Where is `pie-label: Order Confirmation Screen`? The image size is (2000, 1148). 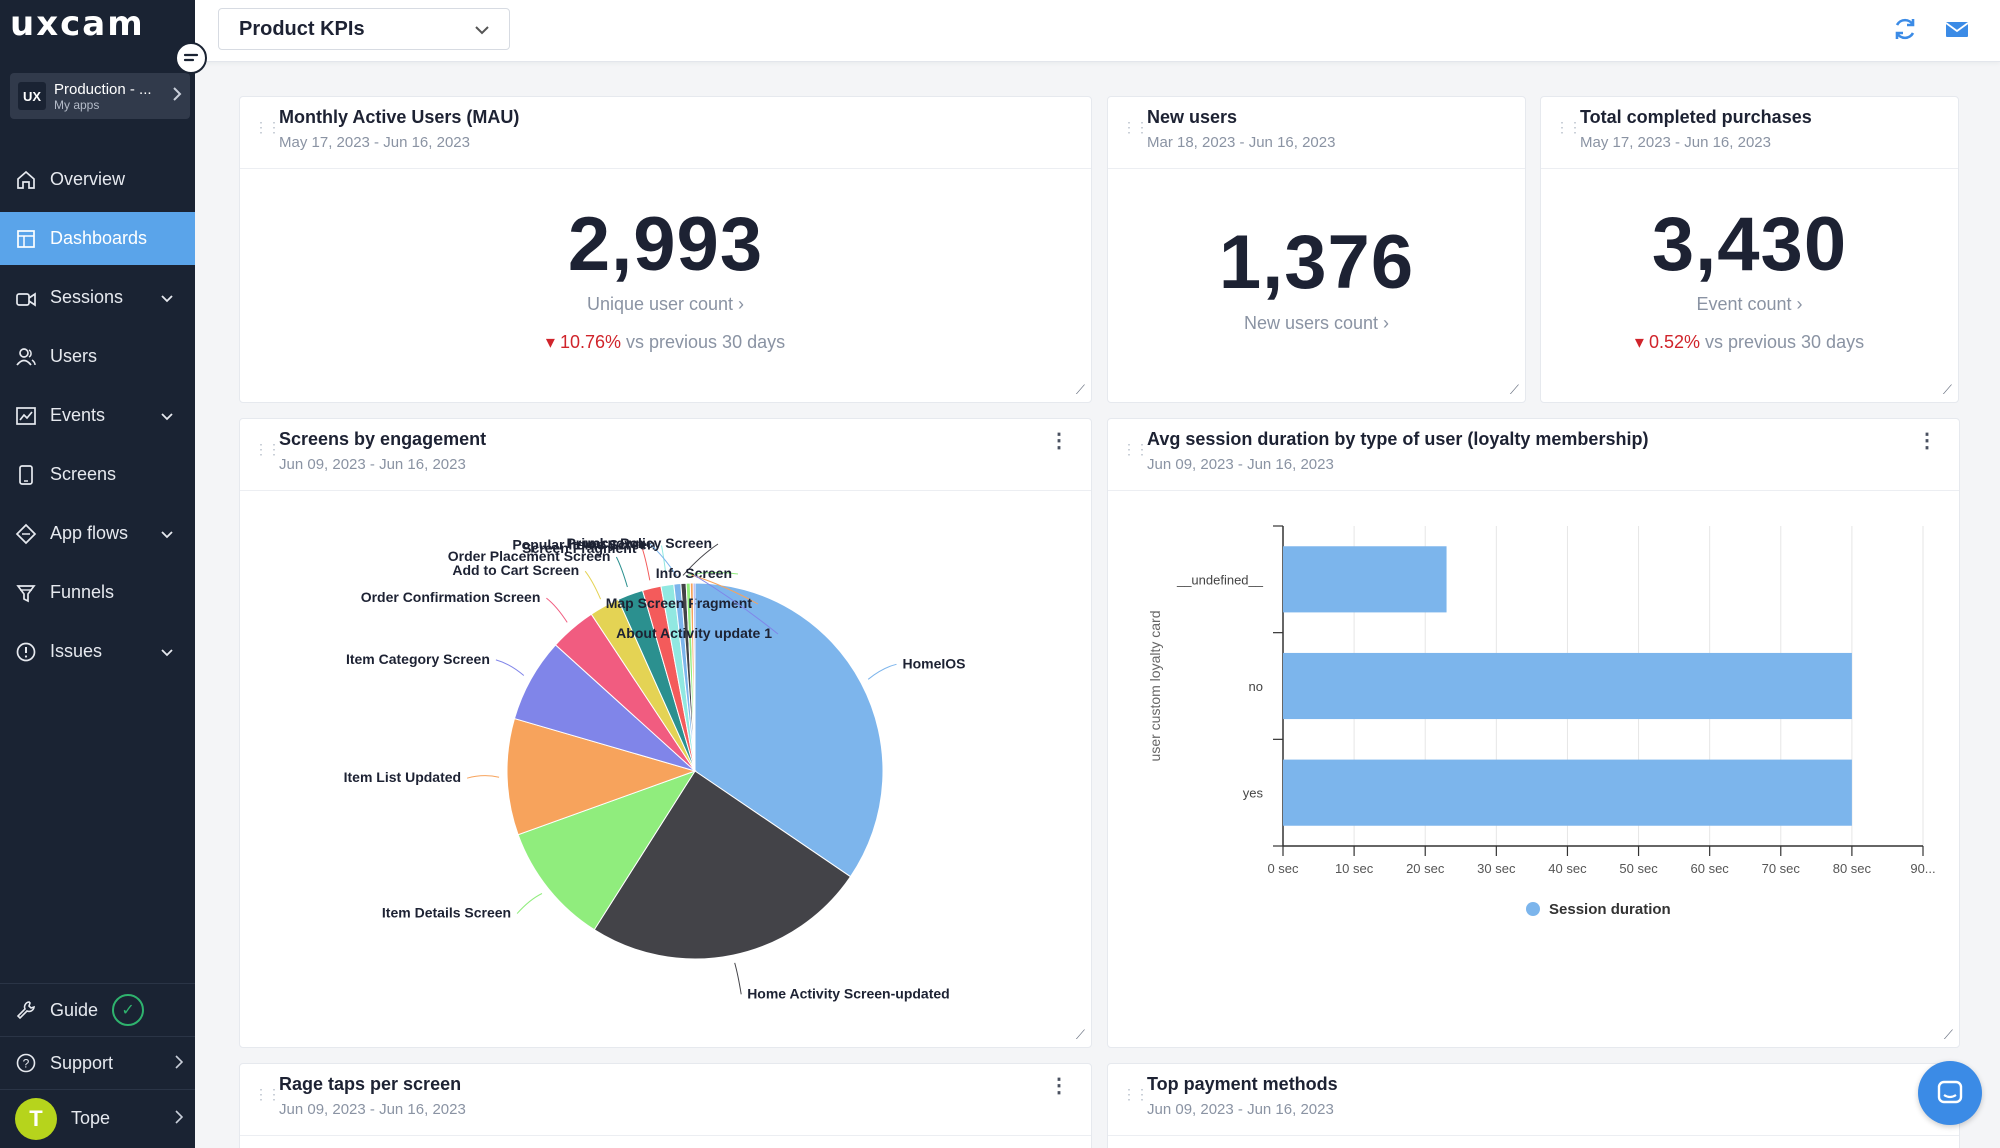
pie-label: Order Confirmation Screen is located at coordinates (451, 597).